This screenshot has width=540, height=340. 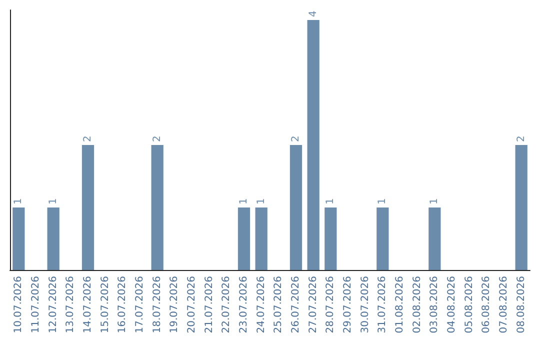 I want to click on x-tick-label: 23.07.2026, so click(x=244, y=305).